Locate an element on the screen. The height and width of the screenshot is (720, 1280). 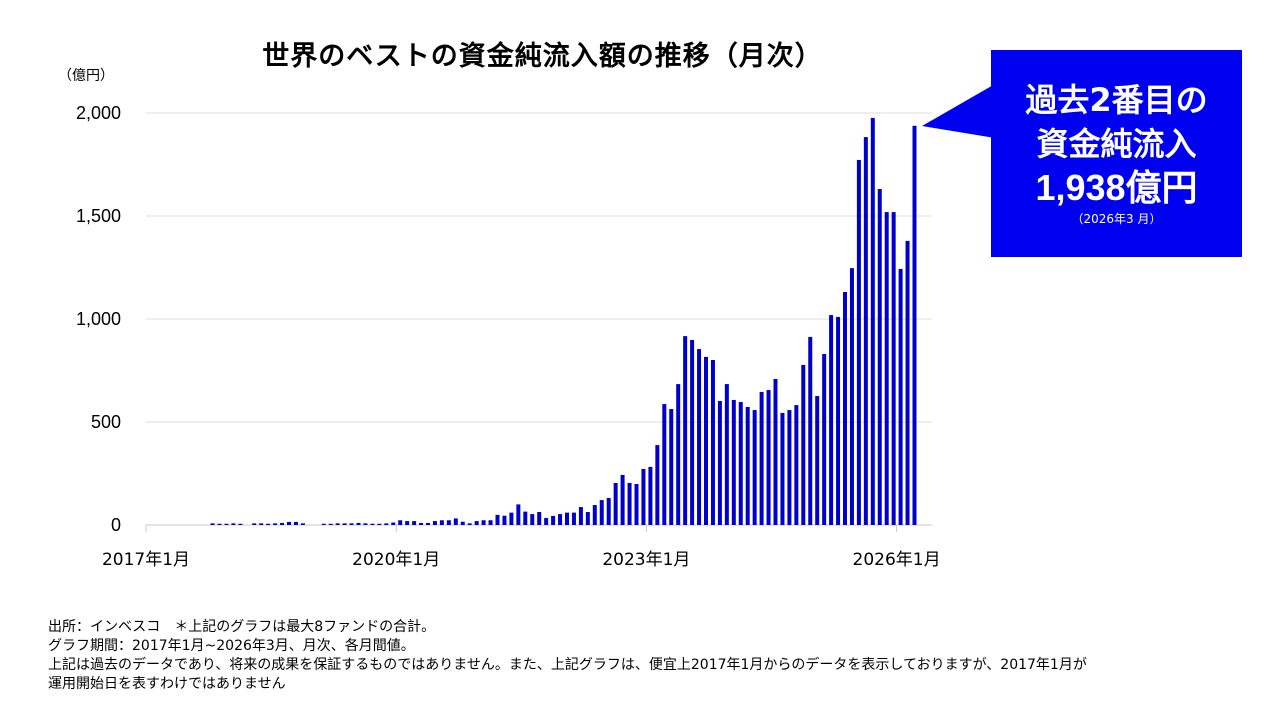
callout-box: 過去2番目の 資金純流入 1,938億円 （2026年3 月） is located at coordinates (1116, 153).